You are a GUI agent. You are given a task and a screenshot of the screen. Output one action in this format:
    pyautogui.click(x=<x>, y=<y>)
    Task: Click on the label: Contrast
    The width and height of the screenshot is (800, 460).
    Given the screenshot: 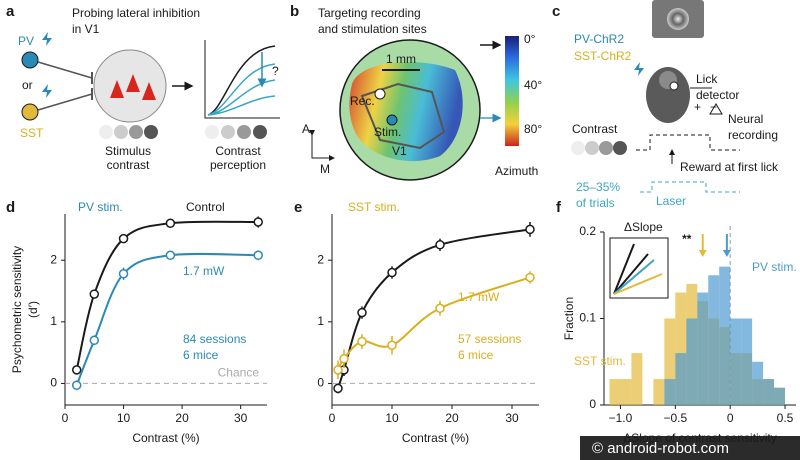 What is the action you would take?
    pyautogui.click(x=238, y=151)
    